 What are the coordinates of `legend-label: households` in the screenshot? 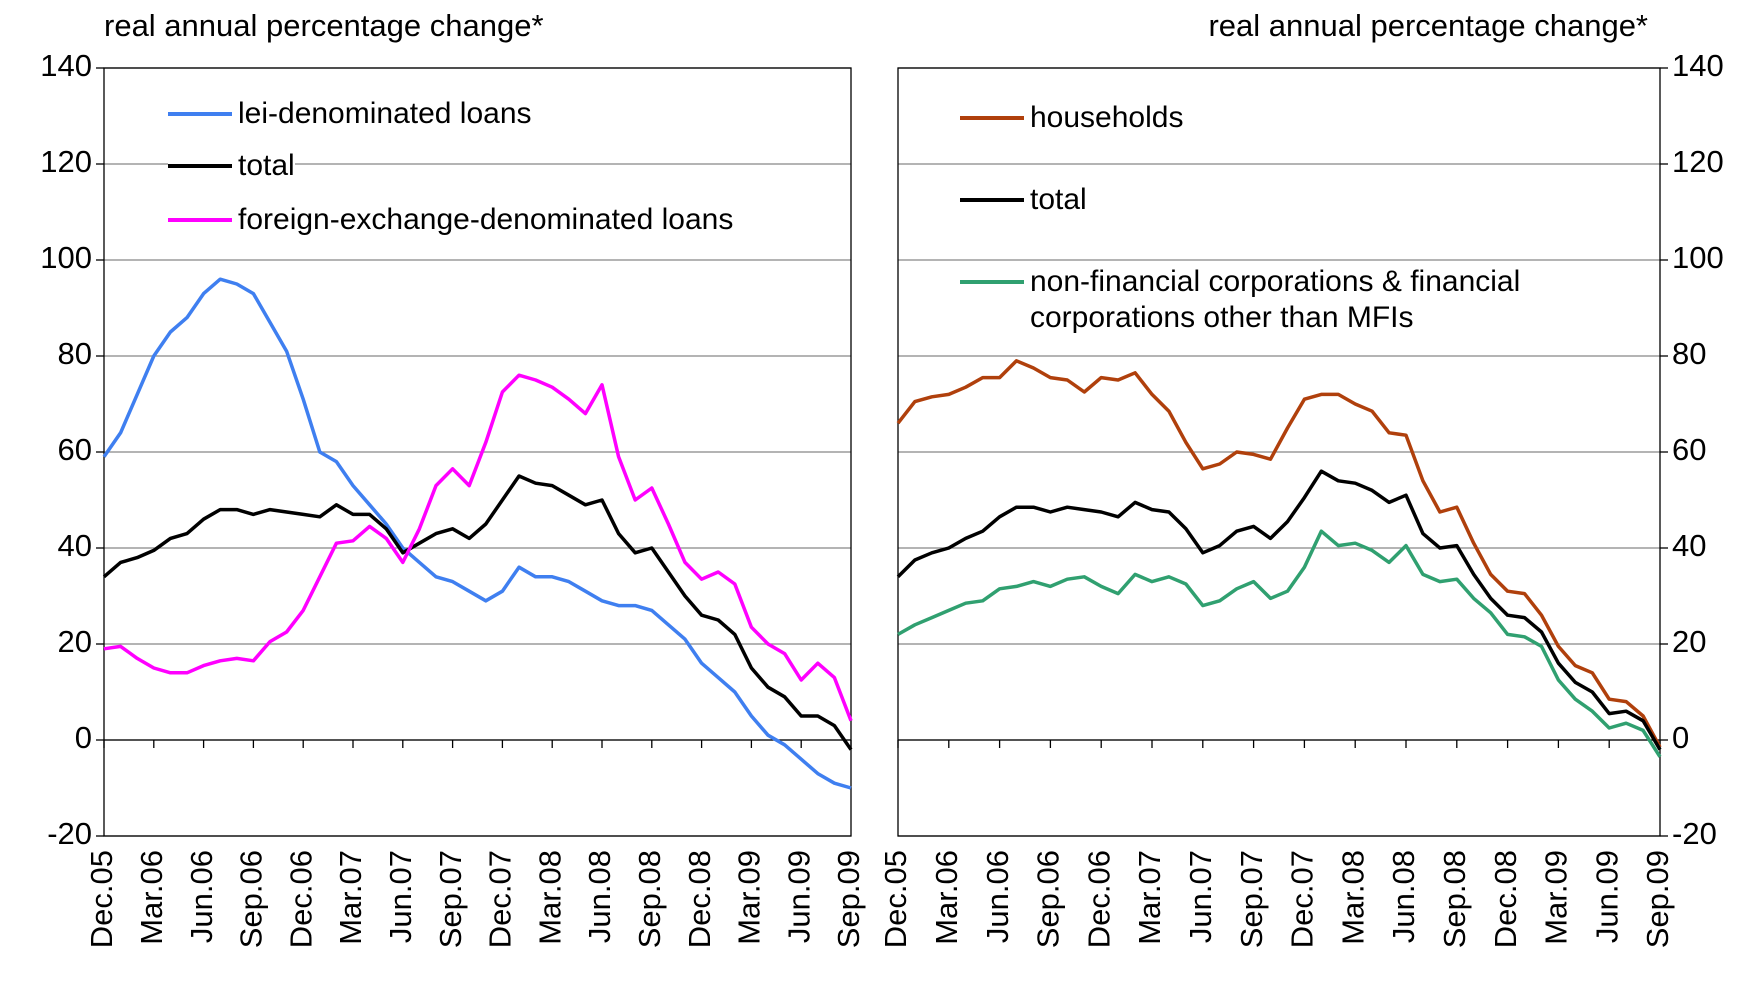 It's located at (1107, 117).